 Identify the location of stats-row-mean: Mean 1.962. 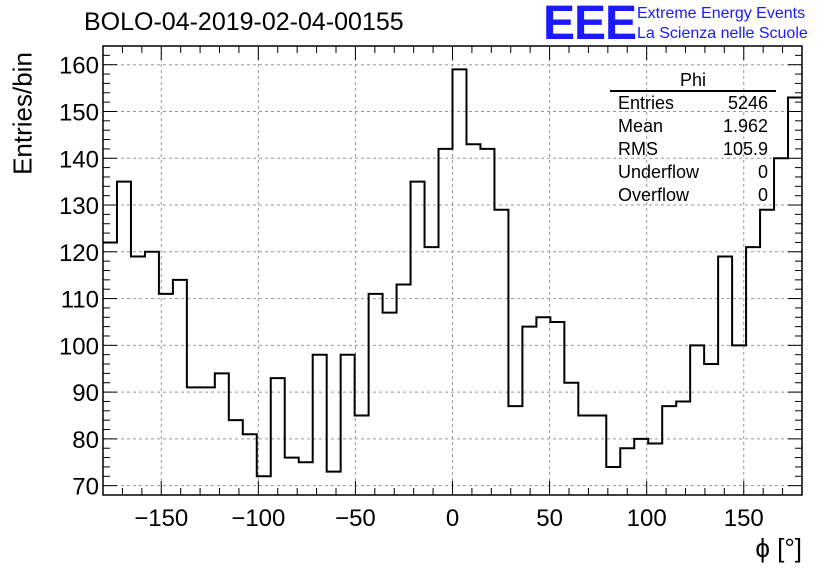
(693, 126).